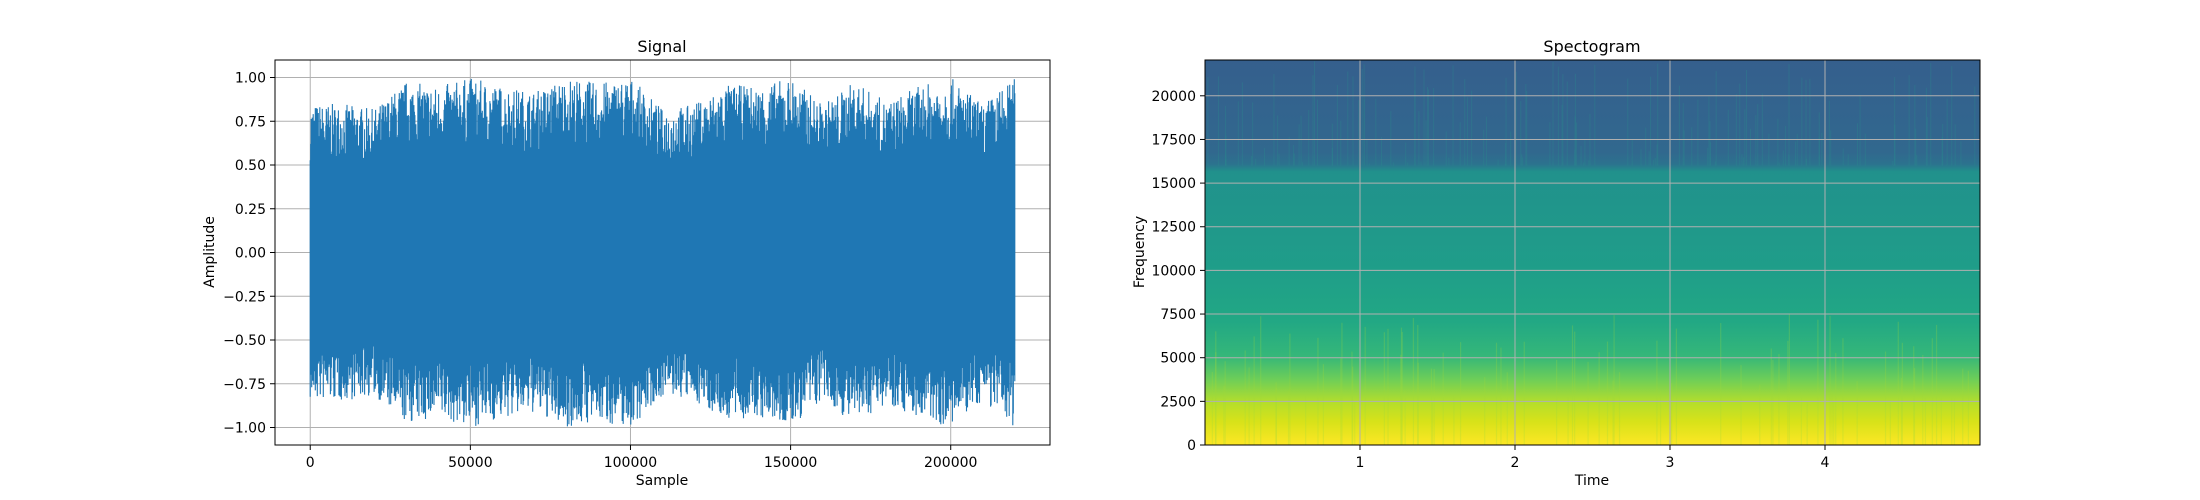  I want to click on x-tick-label: 4, so click(1825, 463).